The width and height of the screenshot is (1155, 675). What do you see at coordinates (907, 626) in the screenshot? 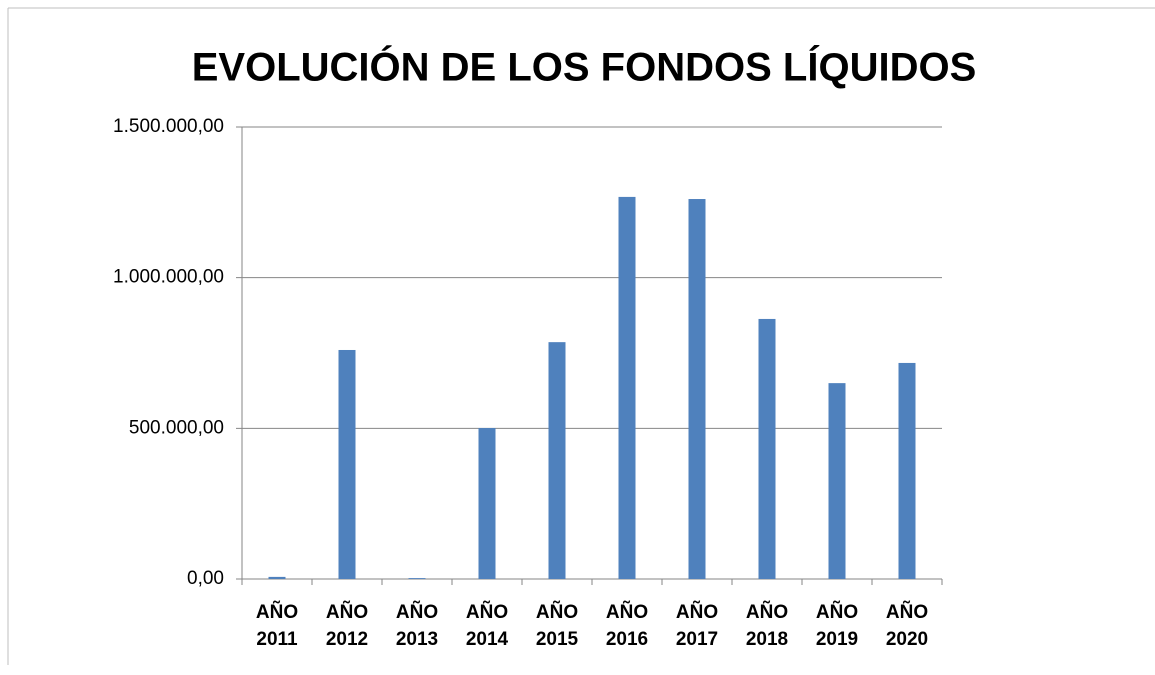
I see `x-tick-label: AÑO 2020` at bounding box center [907, 626].